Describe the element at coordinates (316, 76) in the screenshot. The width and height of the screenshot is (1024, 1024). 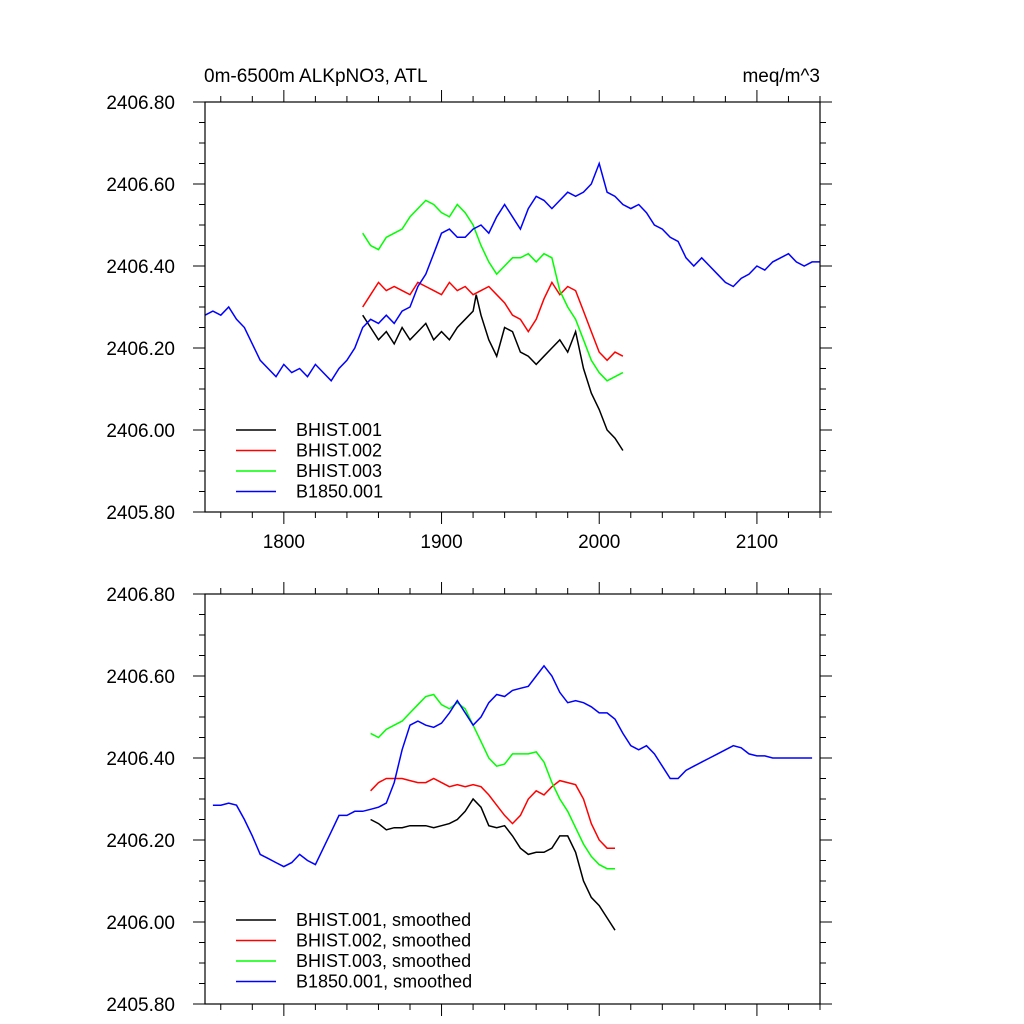
I see `panel-title-left: 0m-6500m ALKpNO3, ATL` at that location.